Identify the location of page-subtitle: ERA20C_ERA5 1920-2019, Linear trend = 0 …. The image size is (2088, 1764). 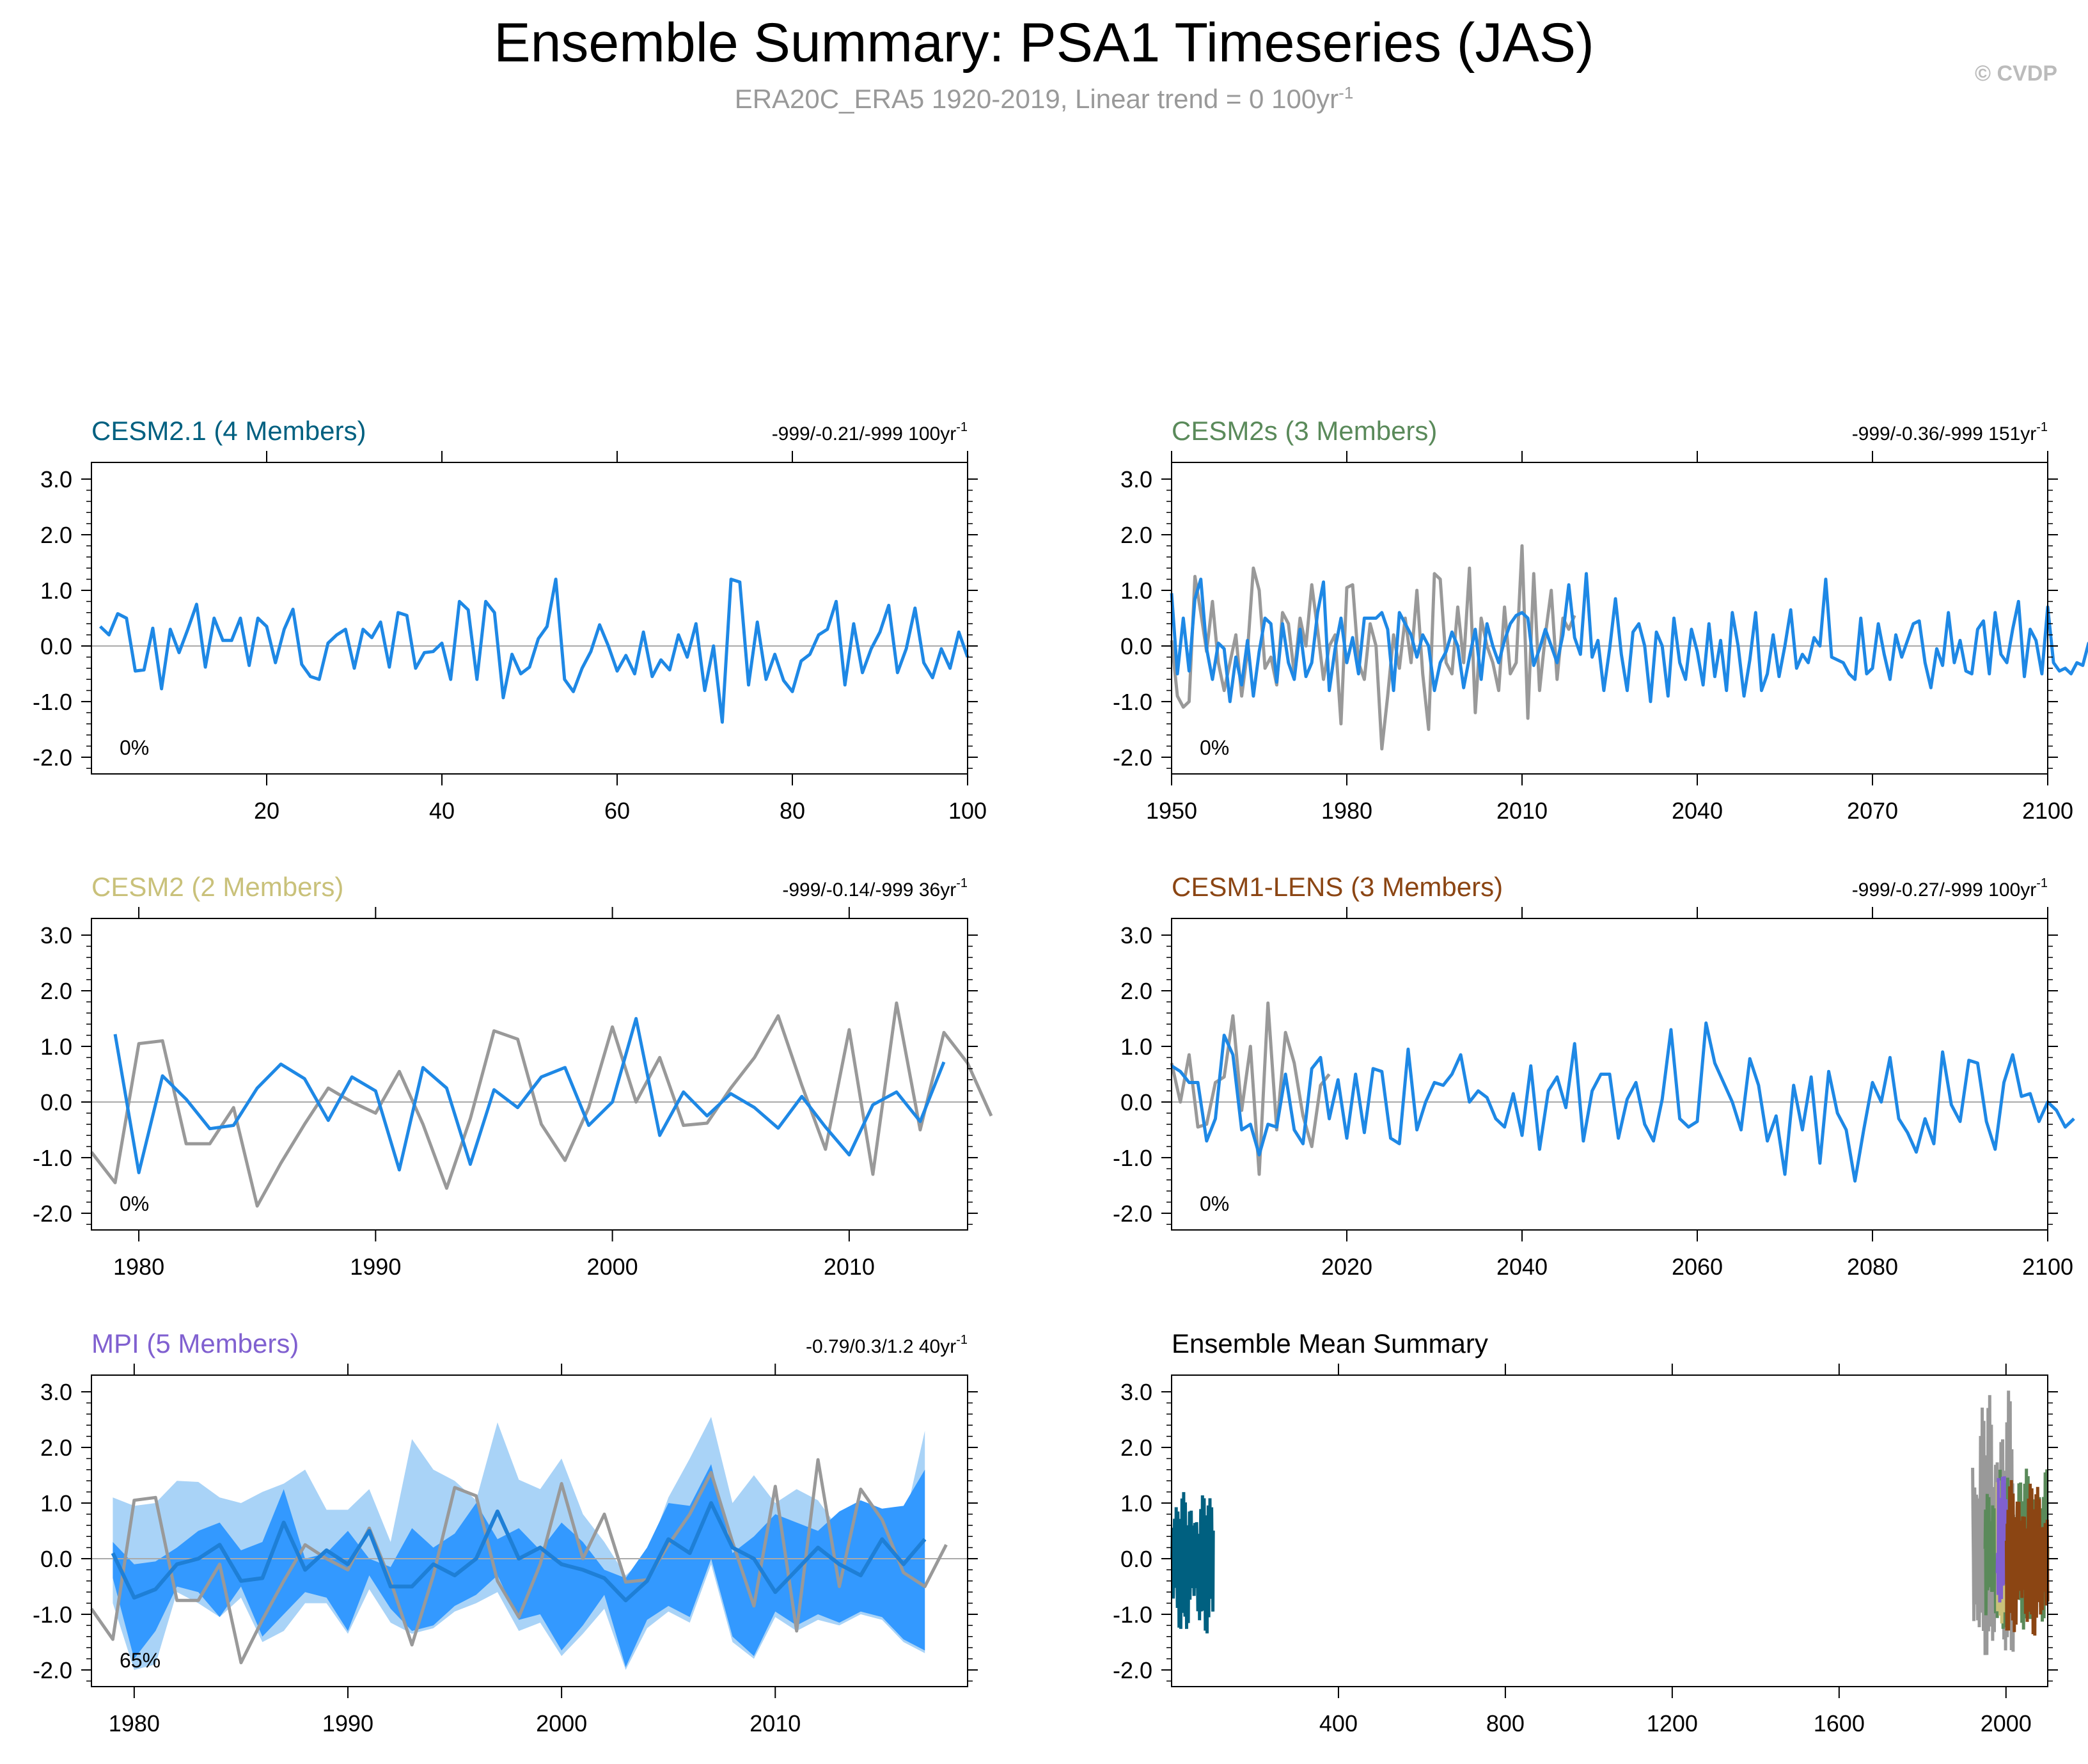
(1044, 98).